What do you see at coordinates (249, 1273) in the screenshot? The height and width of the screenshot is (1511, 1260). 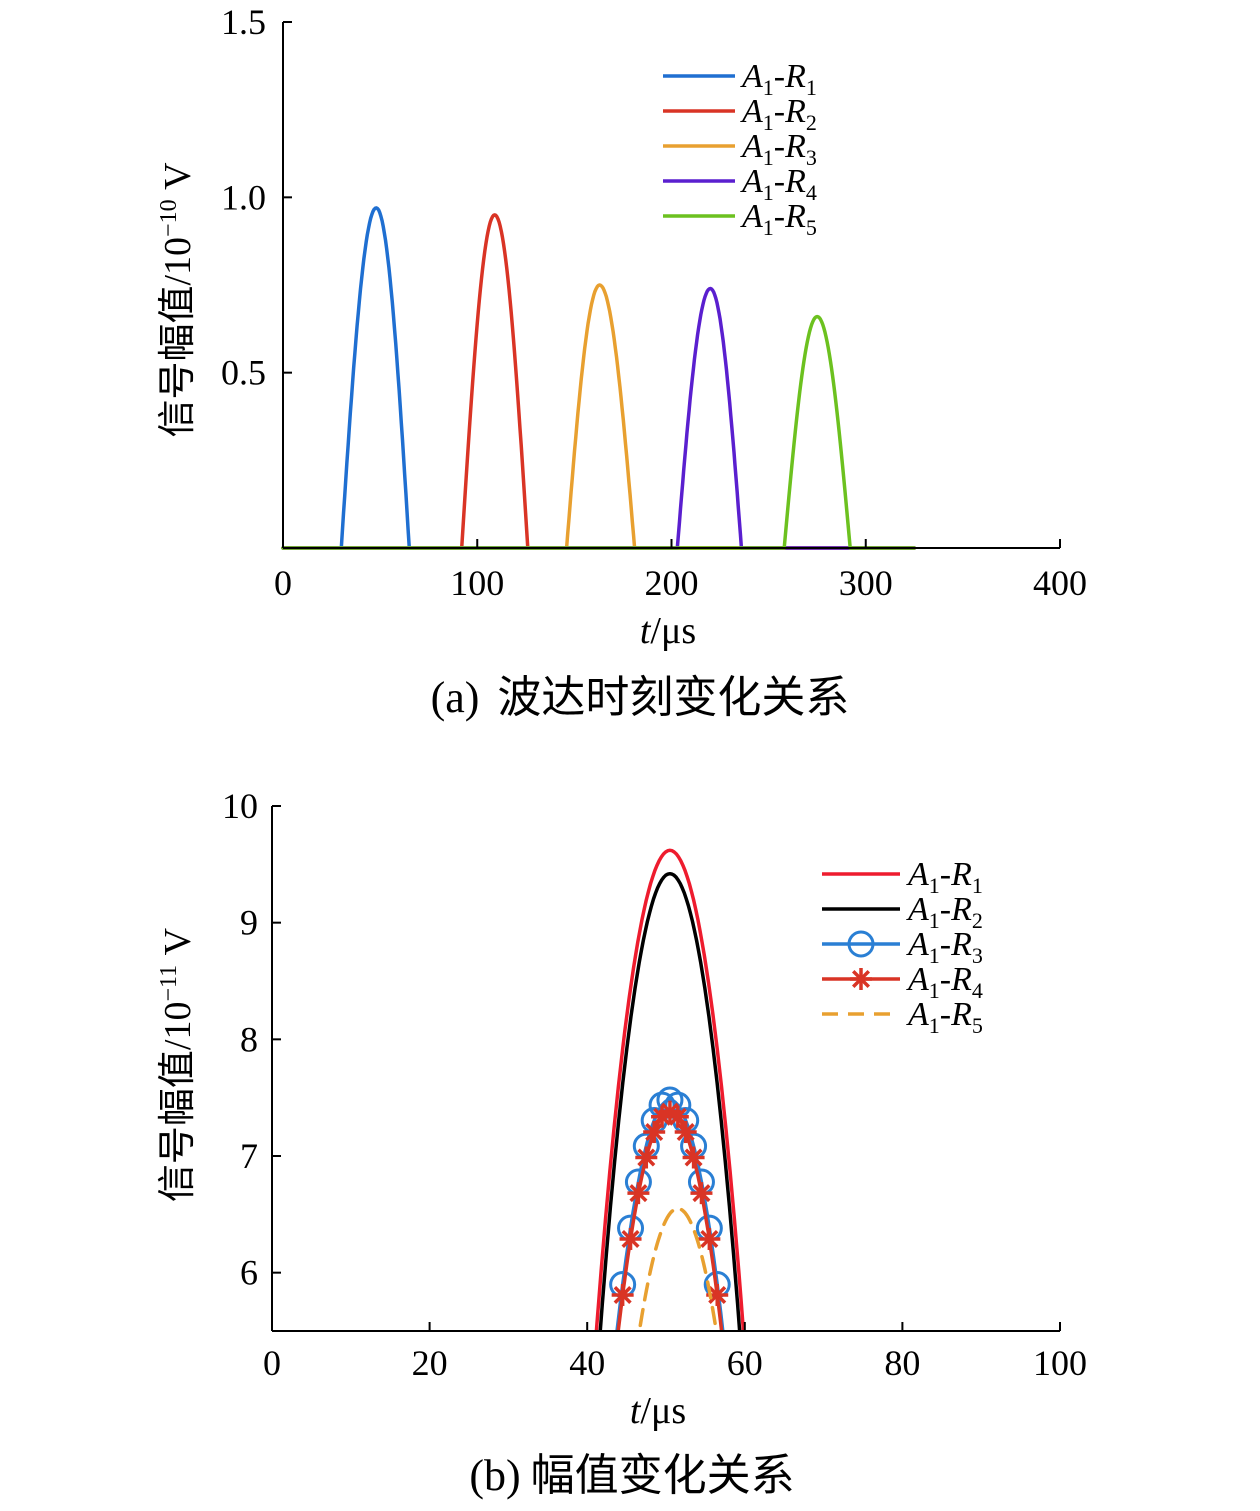 I see `panel-b-y-tick-label: 6` at bounding box center [249, 1273].